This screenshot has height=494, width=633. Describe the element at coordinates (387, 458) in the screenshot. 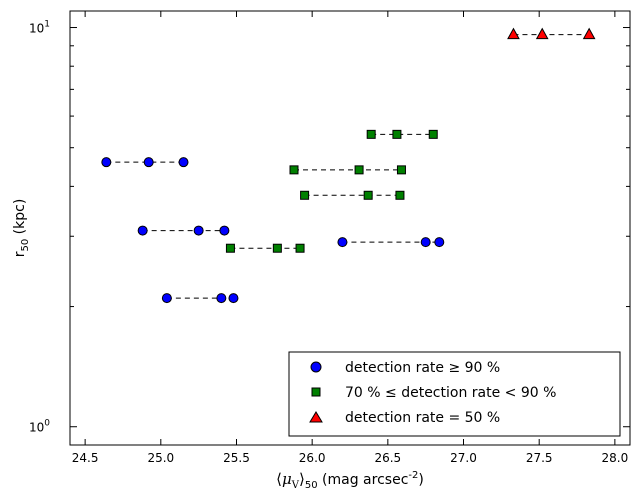

I see `x-tick-label: 26.5` at that location.